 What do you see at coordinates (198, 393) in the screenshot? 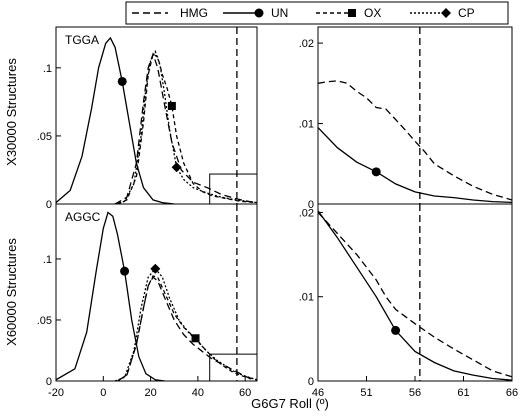
I see `x-tick-label: 40` at bounding box center [198, 393].